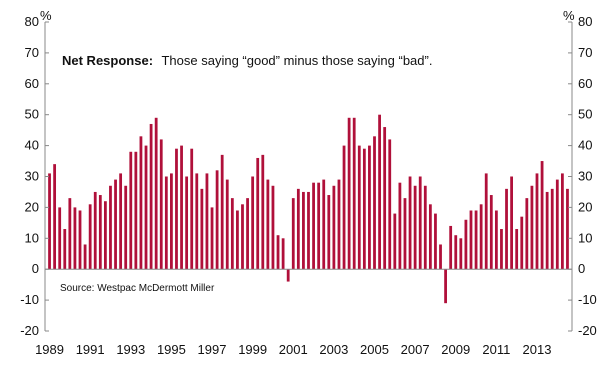 The height and width of the screenshot is (366, 611). Describe the element at coordinates (212, 349) in the screenshot. I see `x-tick-label: 1997` at that location.